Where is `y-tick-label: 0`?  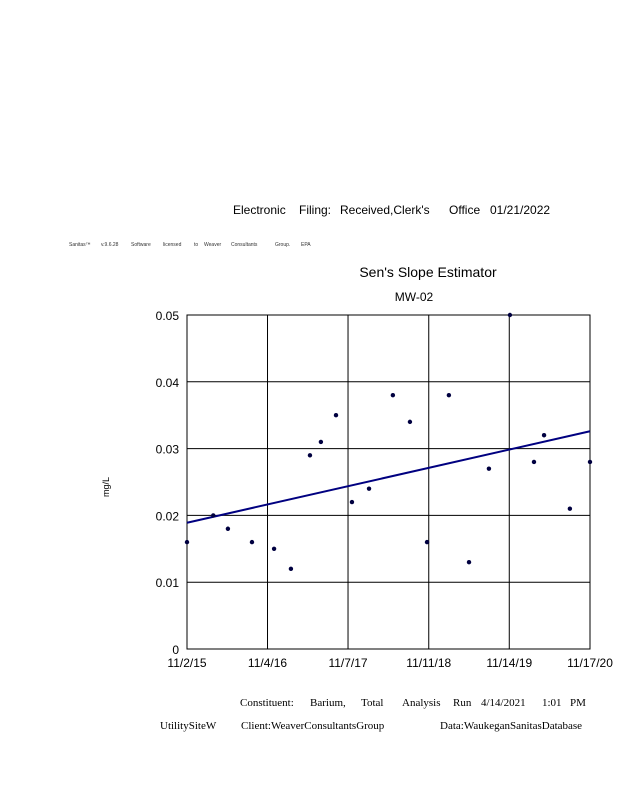
y-tick-label: 0 is located at coordinates (175, 650).